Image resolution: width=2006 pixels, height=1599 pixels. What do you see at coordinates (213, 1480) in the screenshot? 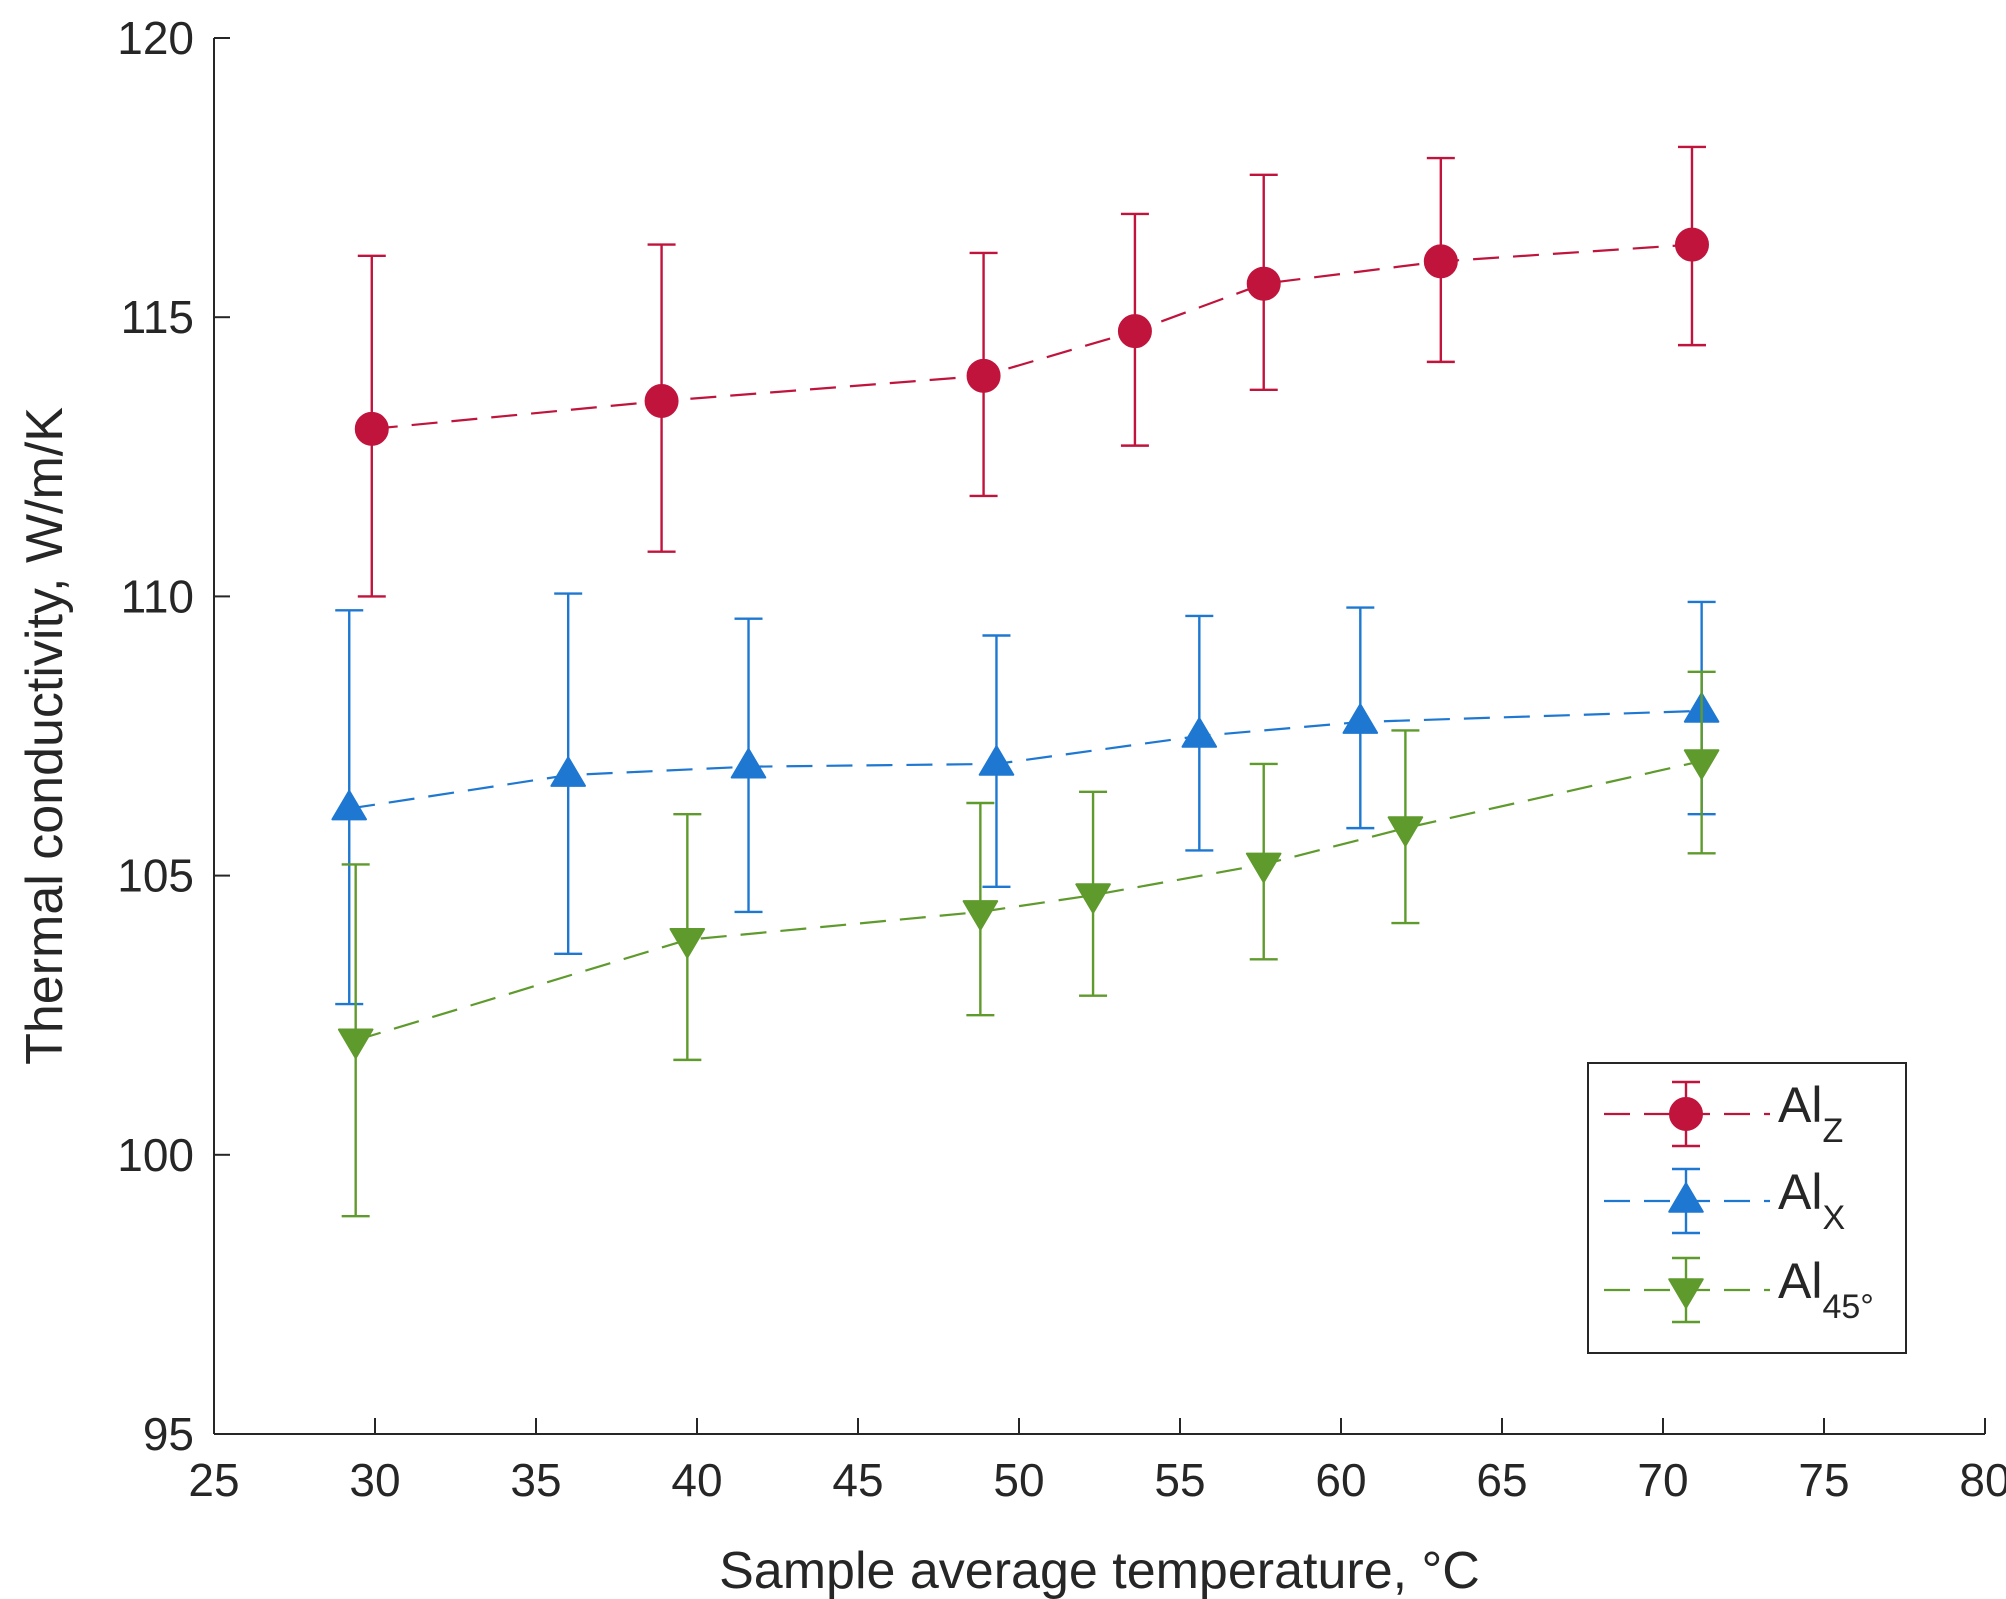
I see `x-tick-label: 25` at bounding box center [213, 1480].